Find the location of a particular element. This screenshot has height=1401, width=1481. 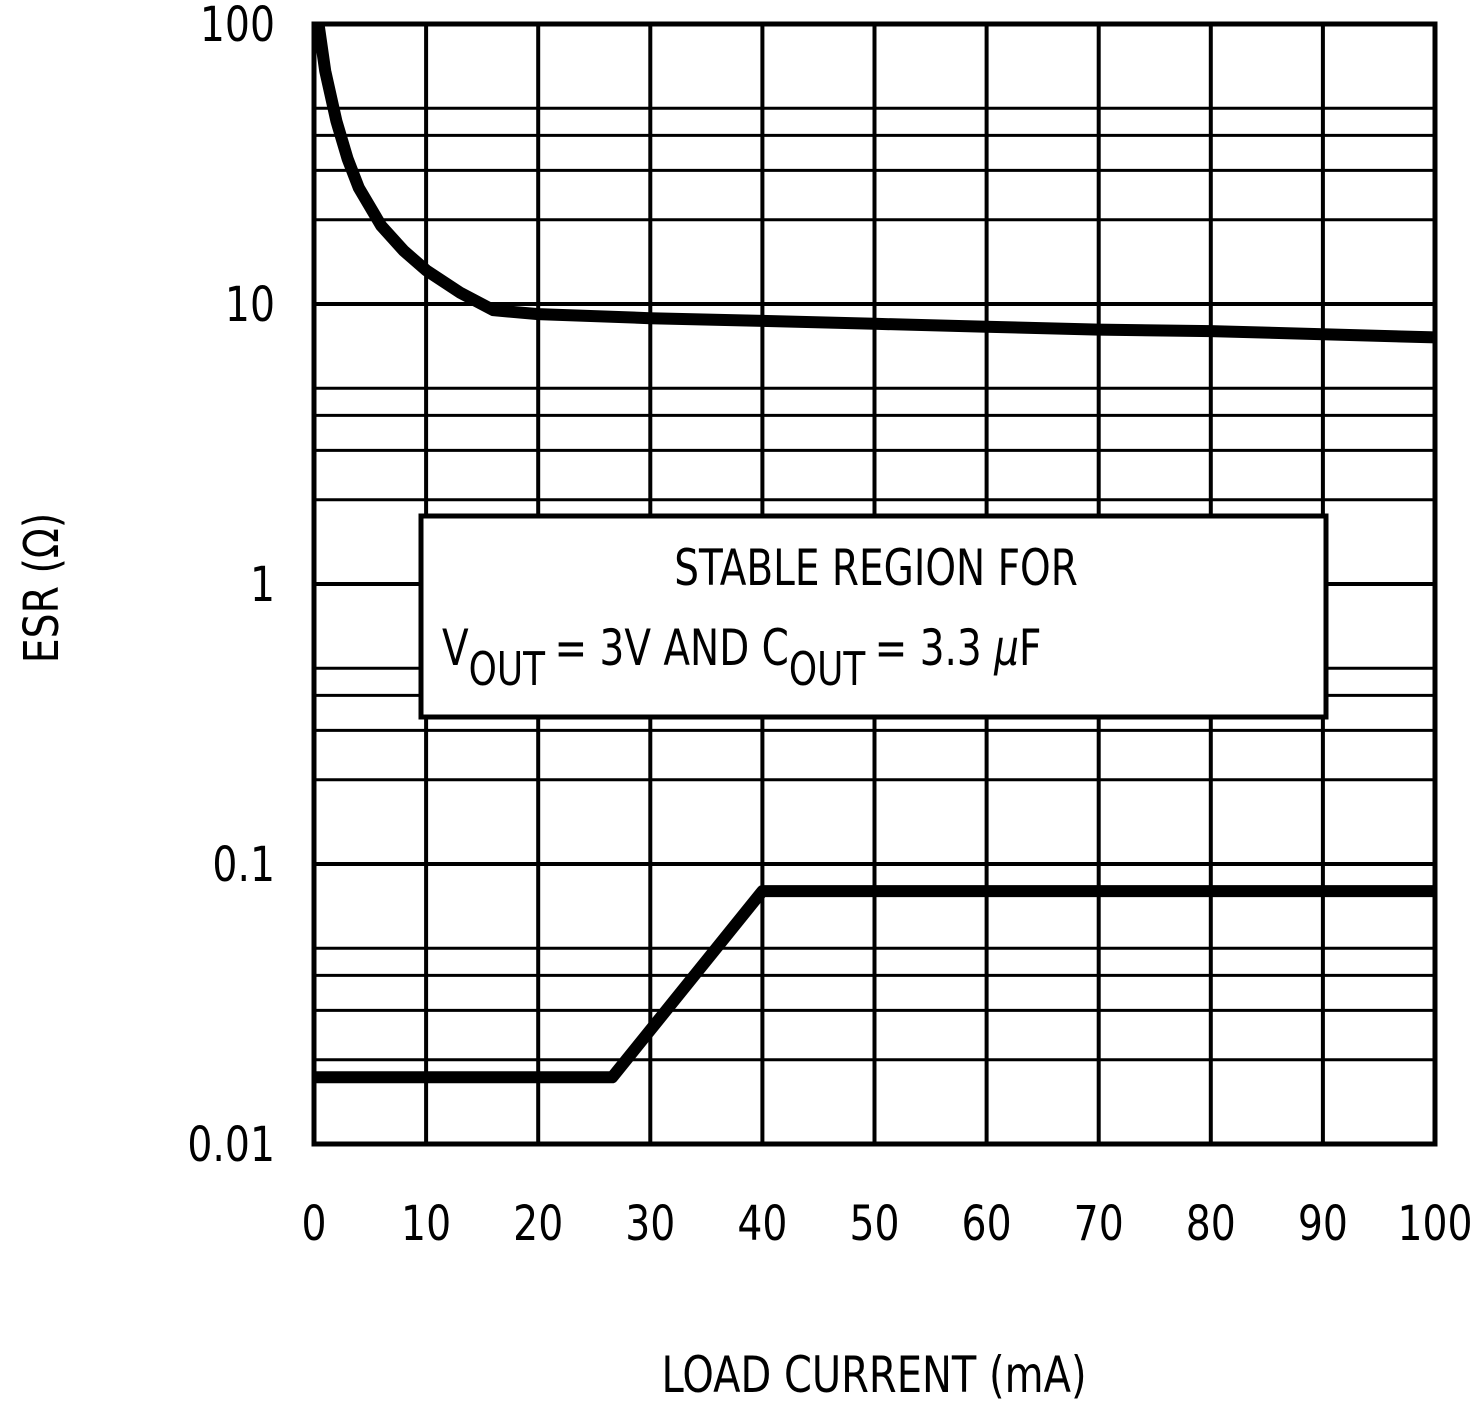

x-tick-labels: 0 10 20 30 40 50 60 70 80 90 100 is located at coordinates (886, 1224).